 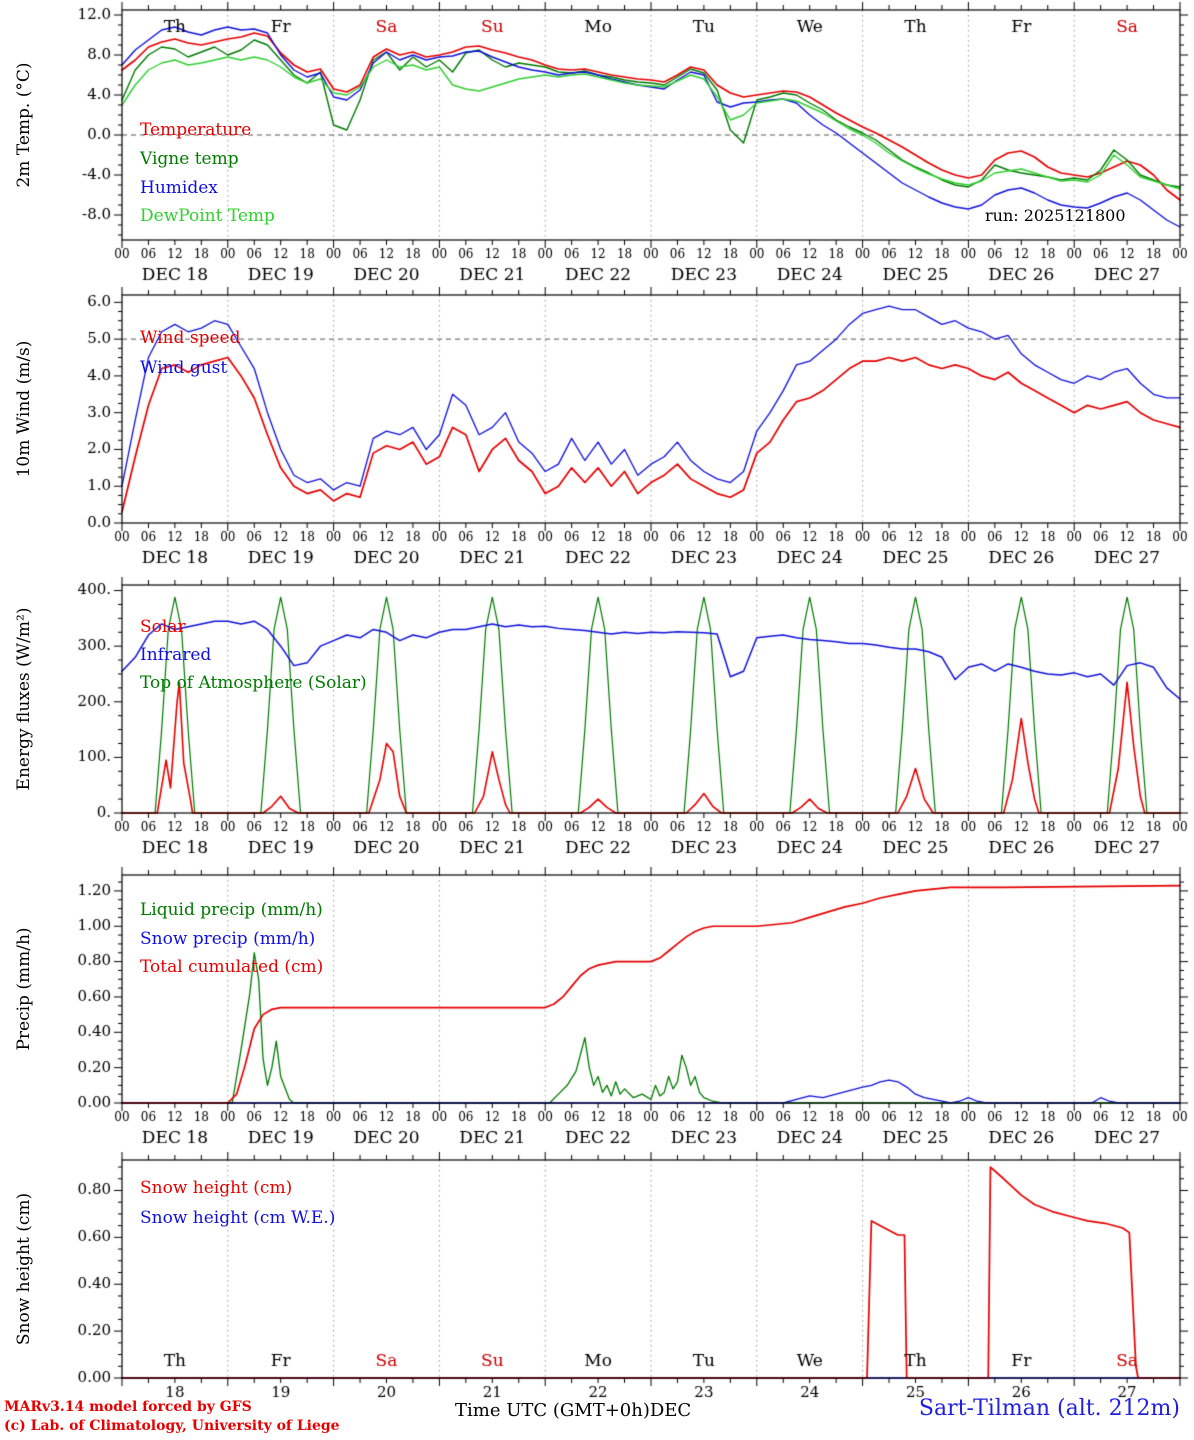 I want to click on legend-humidex: Humidex, so click(x=179, y=188).